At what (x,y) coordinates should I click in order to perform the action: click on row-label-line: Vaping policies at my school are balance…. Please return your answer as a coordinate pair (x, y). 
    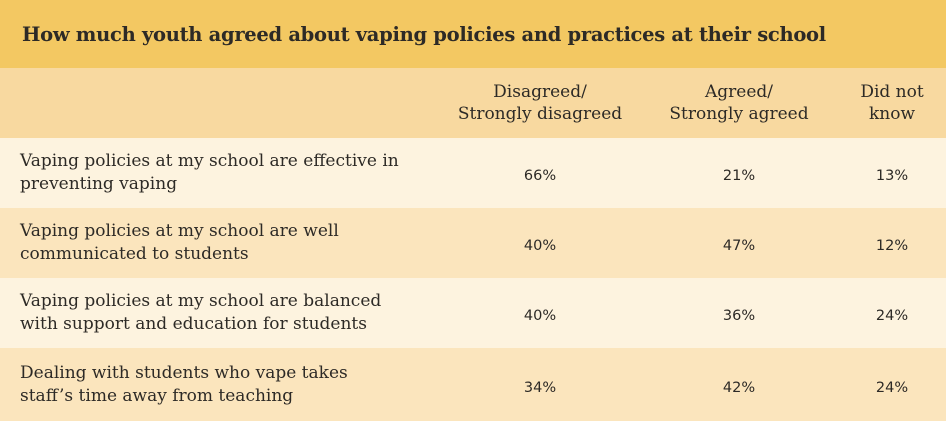
    Looking at the image, I should click on (201, 301).